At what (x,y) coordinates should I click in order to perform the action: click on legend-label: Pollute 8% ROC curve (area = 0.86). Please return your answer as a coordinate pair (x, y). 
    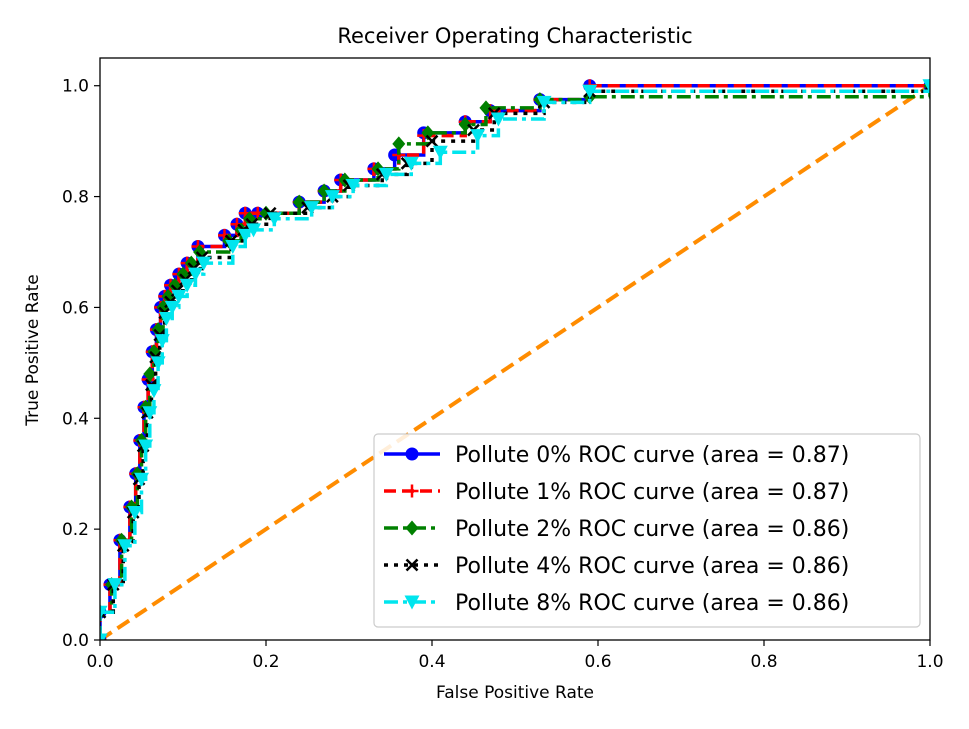
    Looking at the image, I should click on (652, 603).